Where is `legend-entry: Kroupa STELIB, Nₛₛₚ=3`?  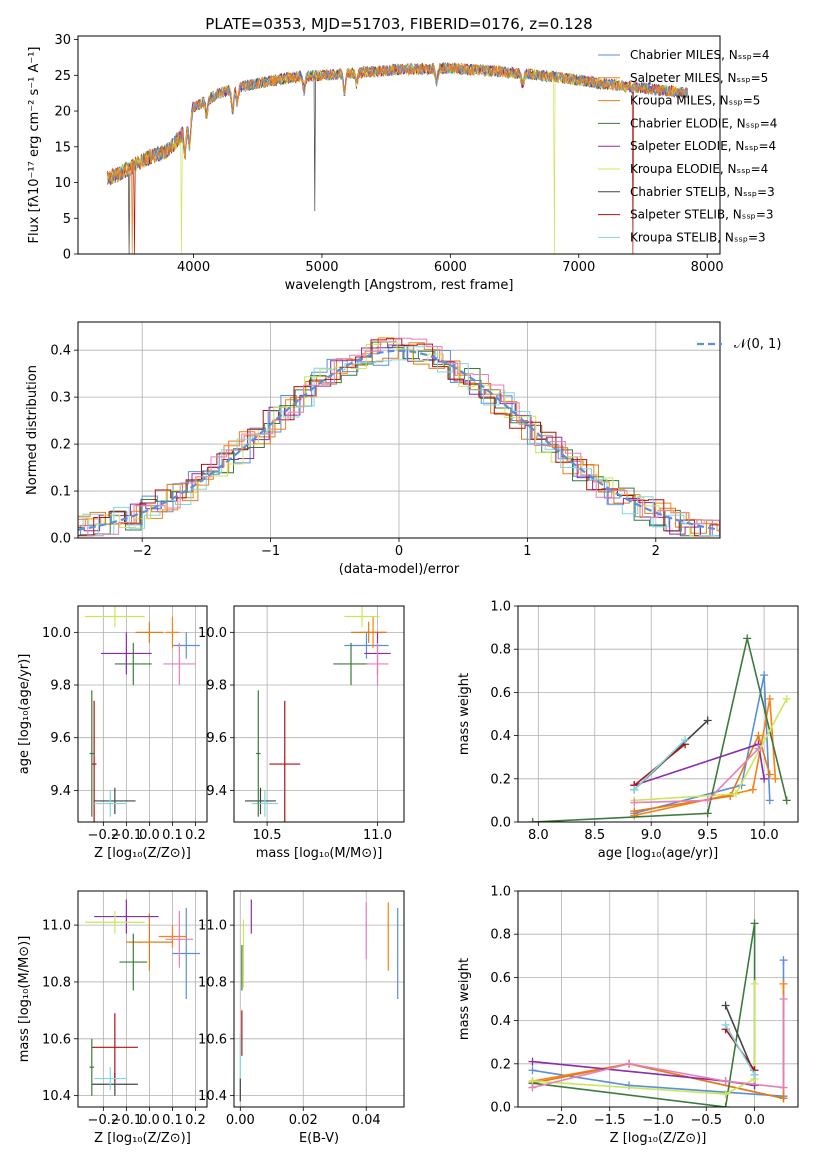 legend-entry: Kroupa STELIB, Nₛₛₚ=3 is located at coordinates (698, 237).